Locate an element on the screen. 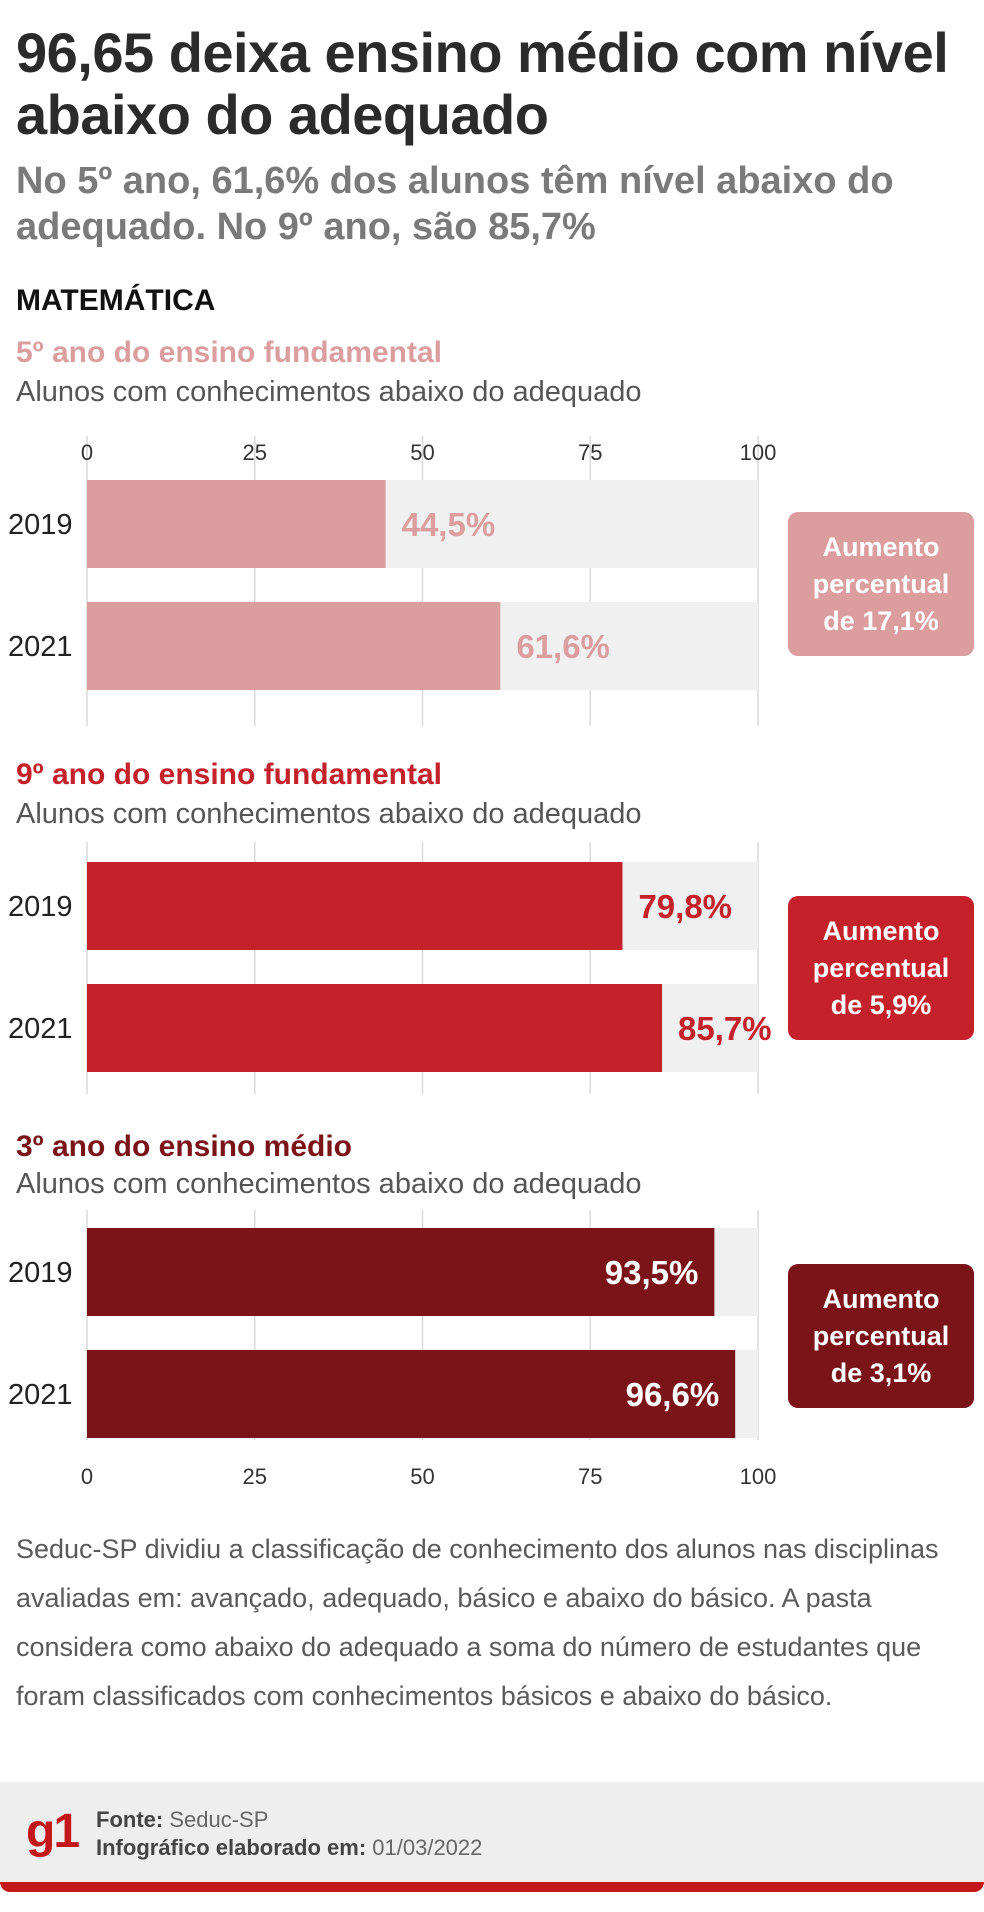  panel-1-tick-label: 25 is located at coordinates (255, 452).